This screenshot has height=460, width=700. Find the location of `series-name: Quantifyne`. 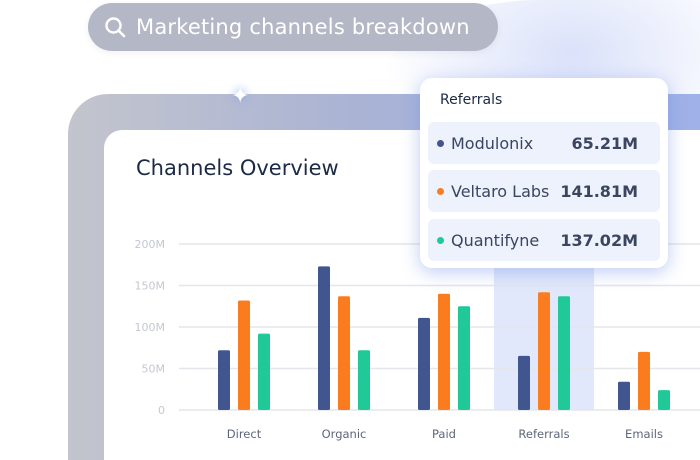

series-name: Quantifyne is located at coordinates (495, 240).